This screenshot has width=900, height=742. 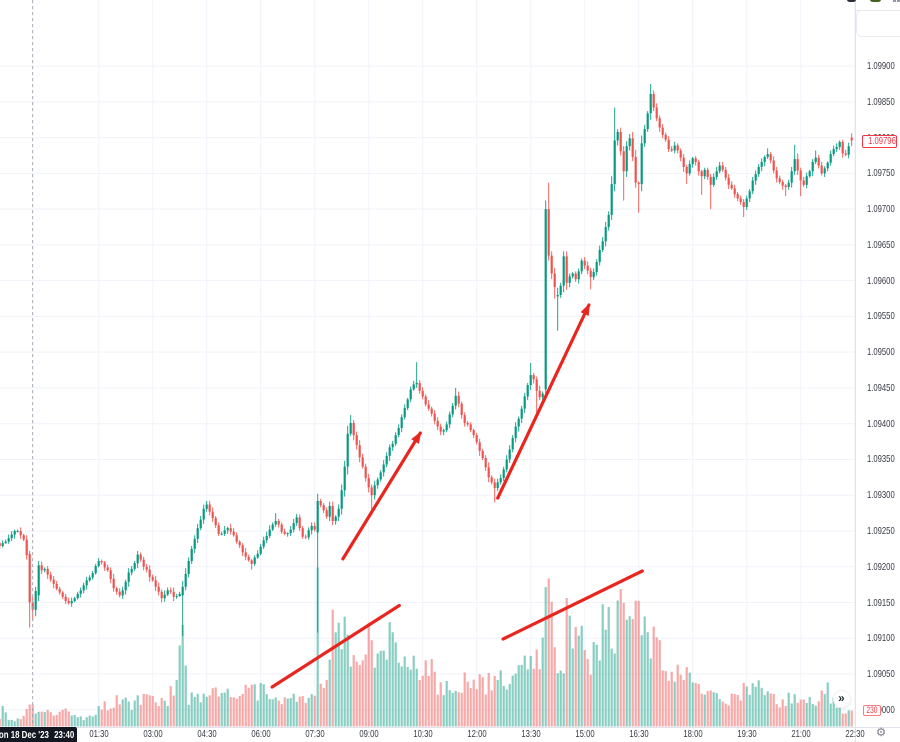 I want to click on price-axis-label: 1.09500, so click(x=880, y=352).